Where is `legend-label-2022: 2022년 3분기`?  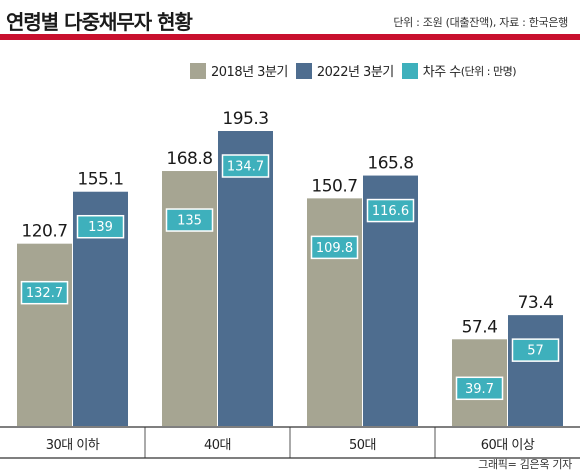
legend-label-2022: 2022년 3분기 is located at coordinates (355, 72).